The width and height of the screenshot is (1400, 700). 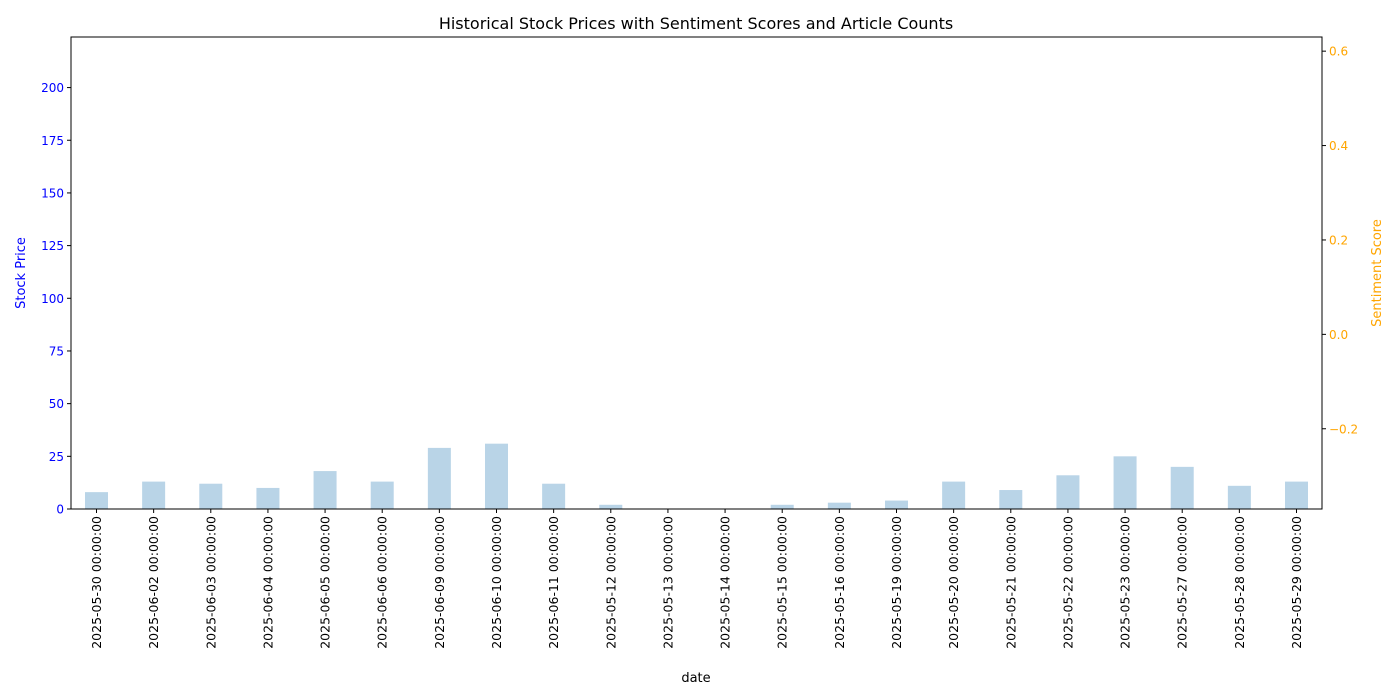 I want to click on x-tick-label: 2025-05-22 00:00:00, so click(x=1067, y=582).